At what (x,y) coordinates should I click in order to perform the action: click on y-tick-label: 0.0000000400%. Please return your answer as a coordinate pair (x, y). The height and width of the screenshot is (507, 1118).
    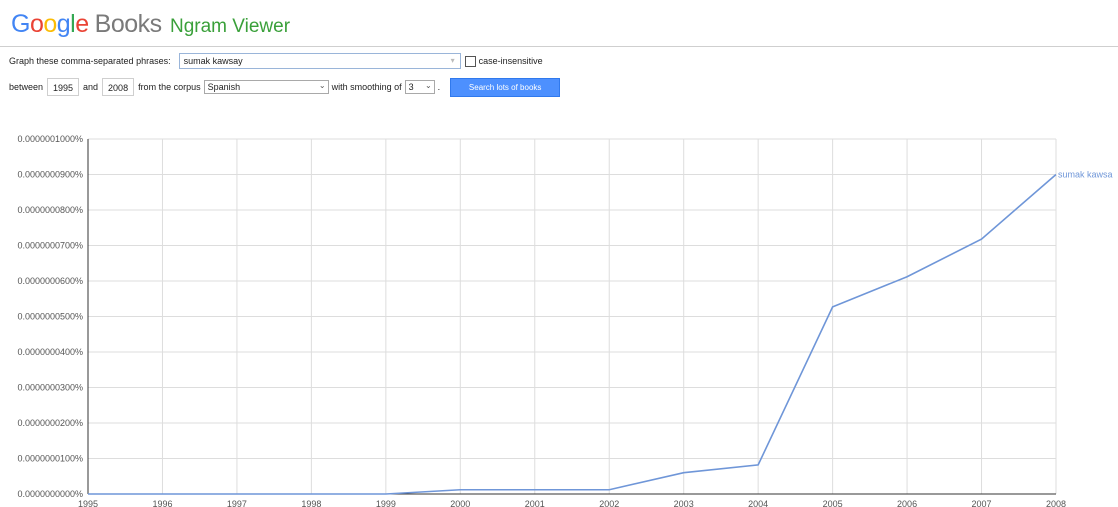
    Looking at the image, I should click on (50, 352).